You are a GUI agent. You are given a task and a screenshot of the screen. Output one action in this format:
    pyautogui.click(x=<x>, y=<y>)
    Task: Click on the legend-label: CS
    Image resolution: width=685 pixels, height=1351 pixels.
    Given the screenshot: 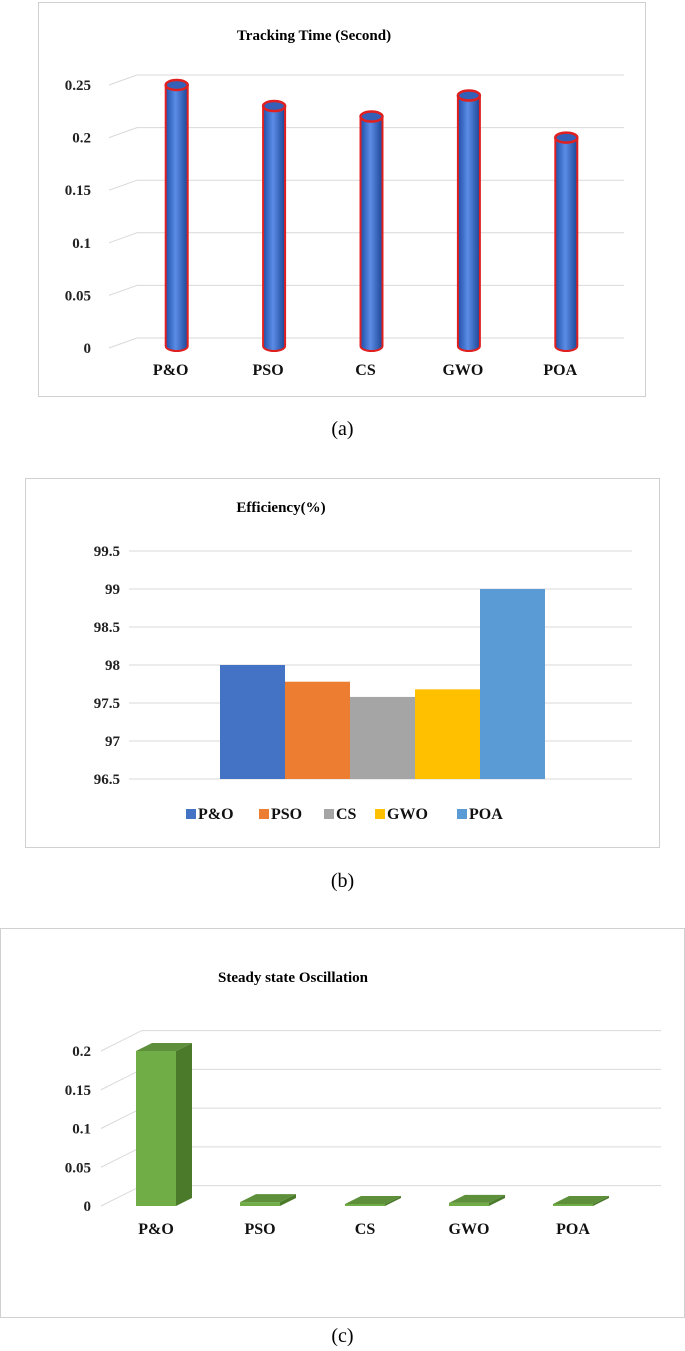 What is the action you would take?
    pyautogui.click(x=346, y=814)
    